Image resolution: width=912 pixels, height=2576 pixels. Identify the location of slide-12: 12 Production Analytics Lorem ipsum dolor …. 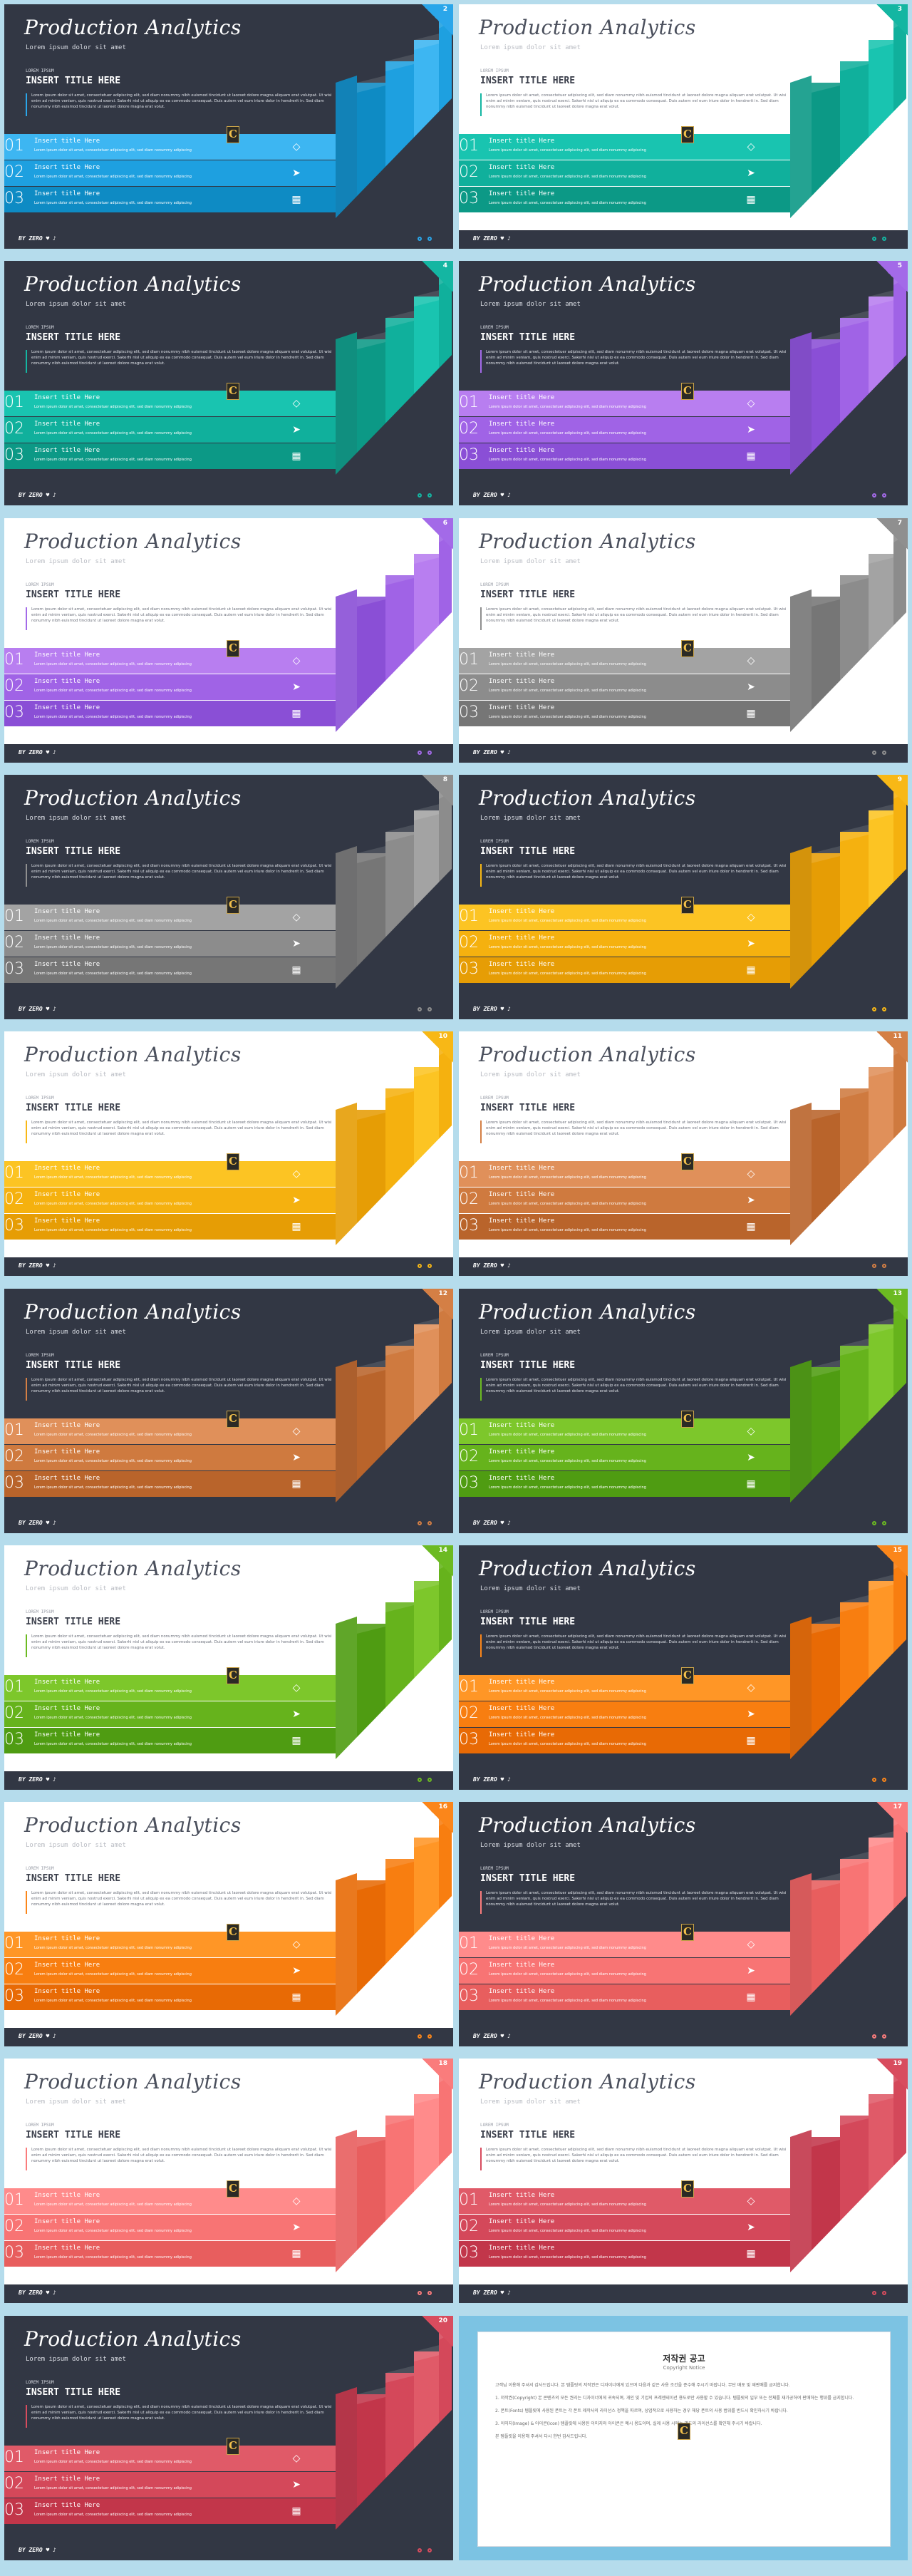
(228, 1410).